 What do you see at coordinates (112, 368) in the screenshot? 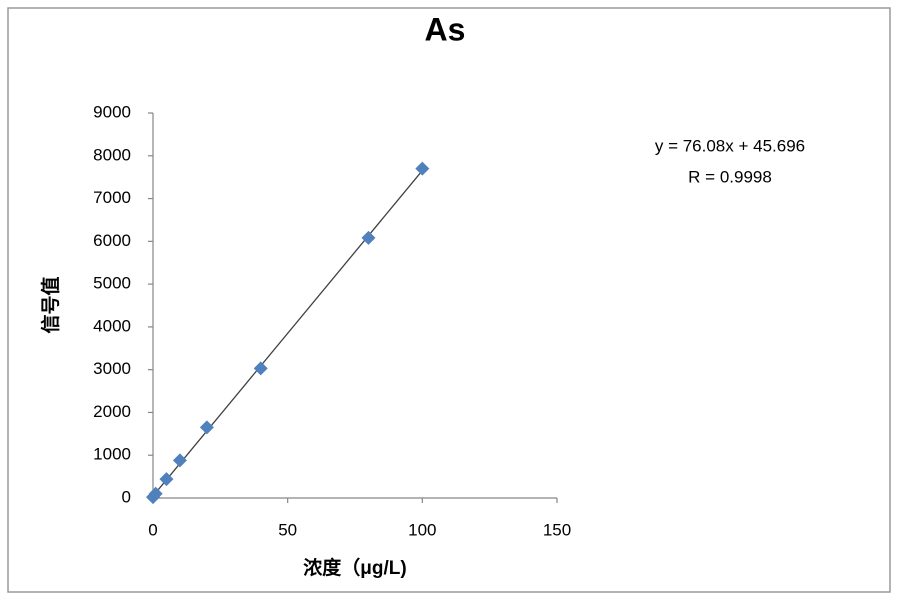
I see `y-tick-label: 3000` at bounding box center [112, 368].